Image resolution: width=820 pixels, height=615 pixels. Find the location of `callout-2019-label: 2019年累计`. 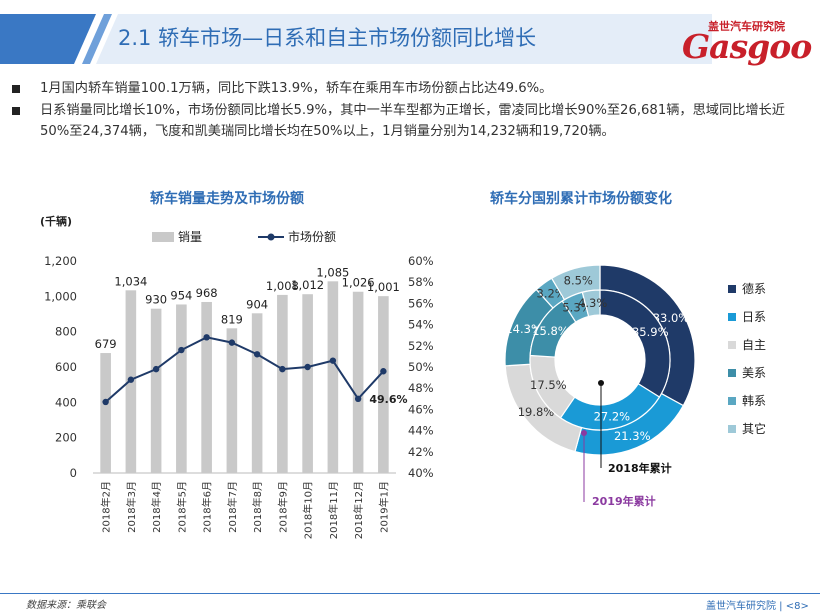

callout-2019-label: 2019年累计 is located at coordinates (624, 501).